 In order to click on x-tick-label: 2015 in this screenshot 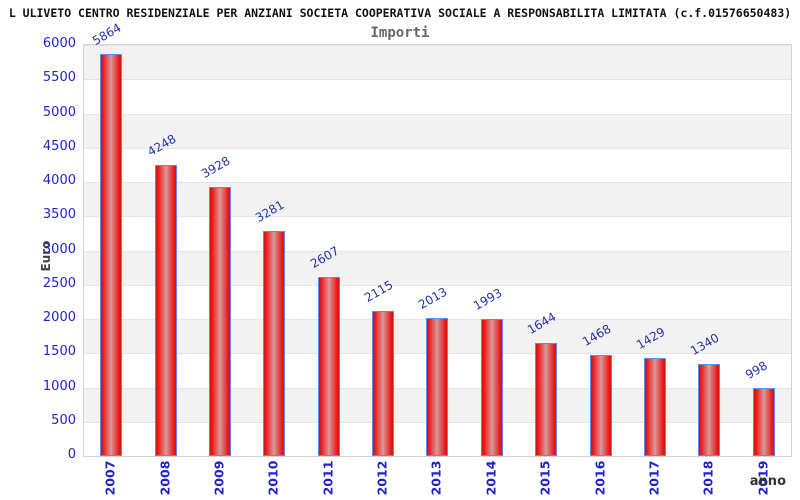, I will do `click(545, 478)`.